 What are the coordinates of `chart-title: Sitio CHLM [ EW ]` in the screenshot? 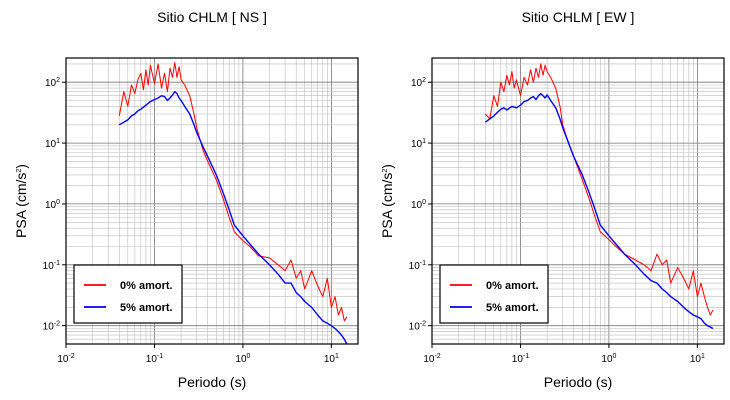 It's located at (578, 17).